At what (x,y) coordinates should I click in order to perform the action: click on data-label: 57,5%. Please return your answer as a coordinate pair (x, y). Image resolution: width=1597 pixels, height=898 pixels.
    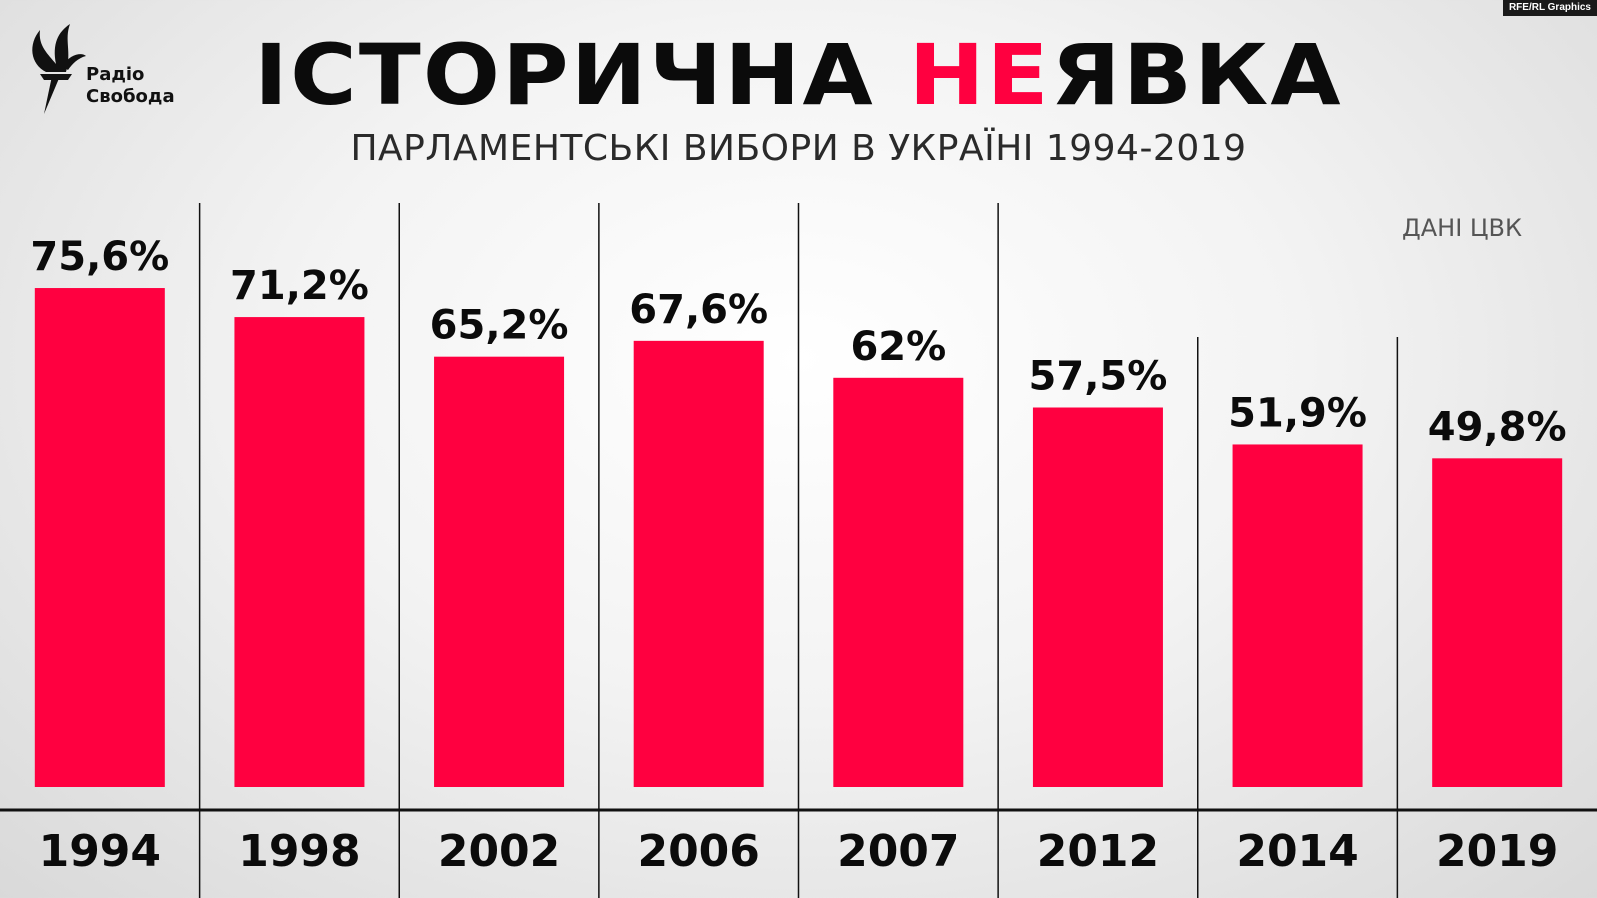
    Looking at the image, I should click on (1098, 377).